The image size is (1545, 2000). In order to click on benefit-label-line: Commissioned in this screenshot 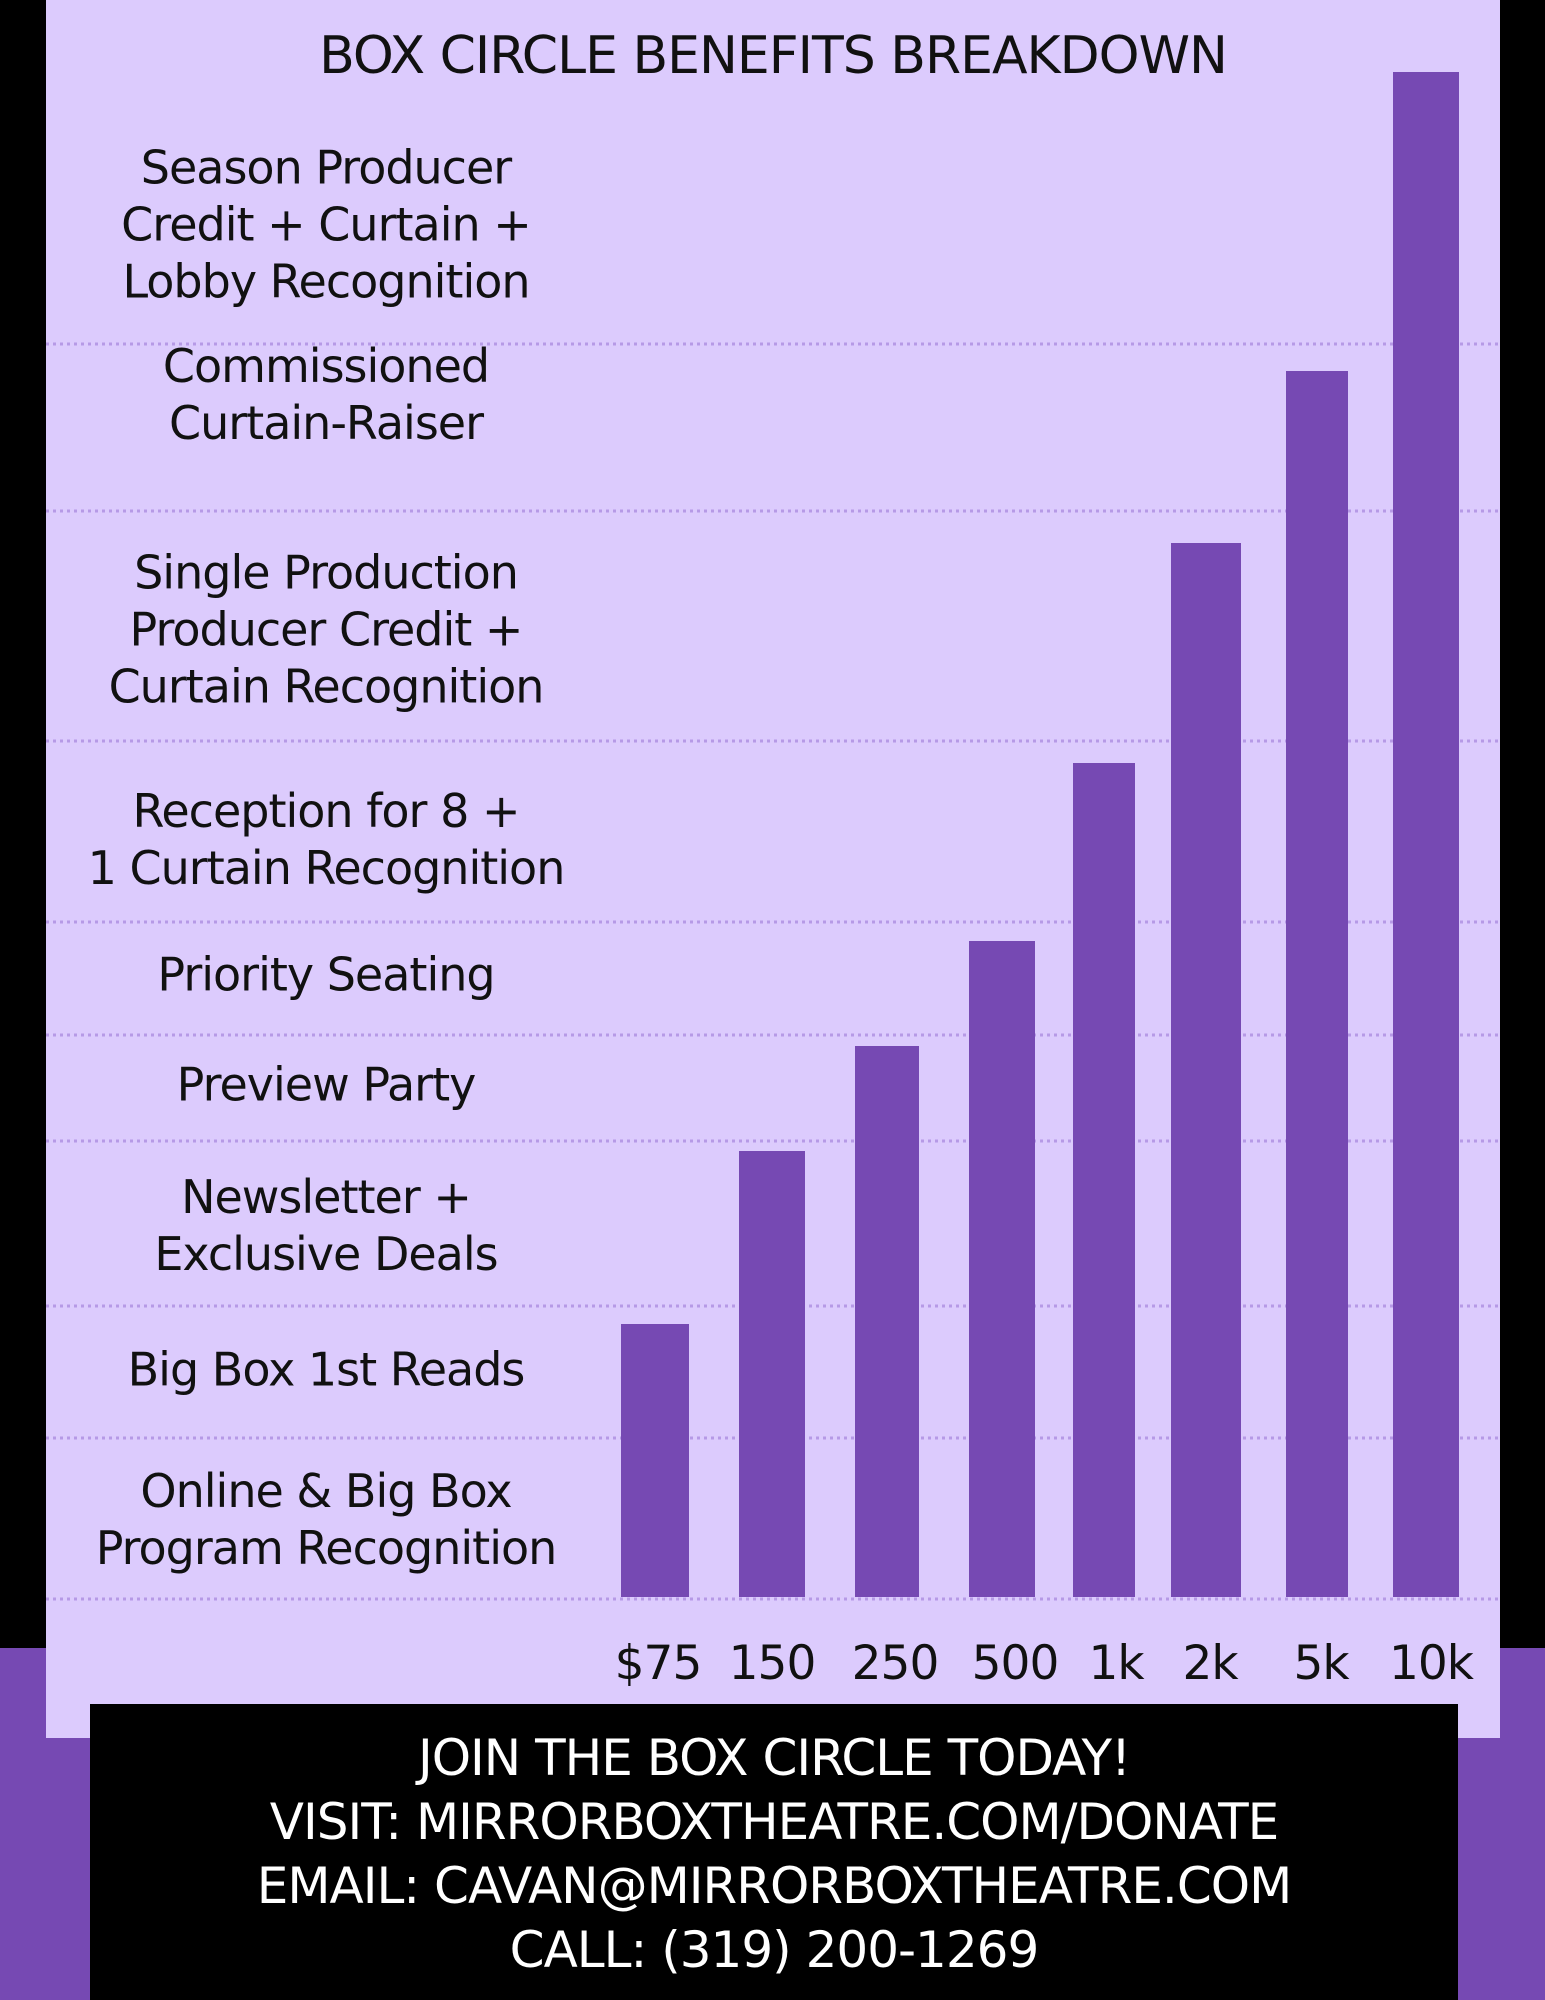, I will do `click(326, 366)`.